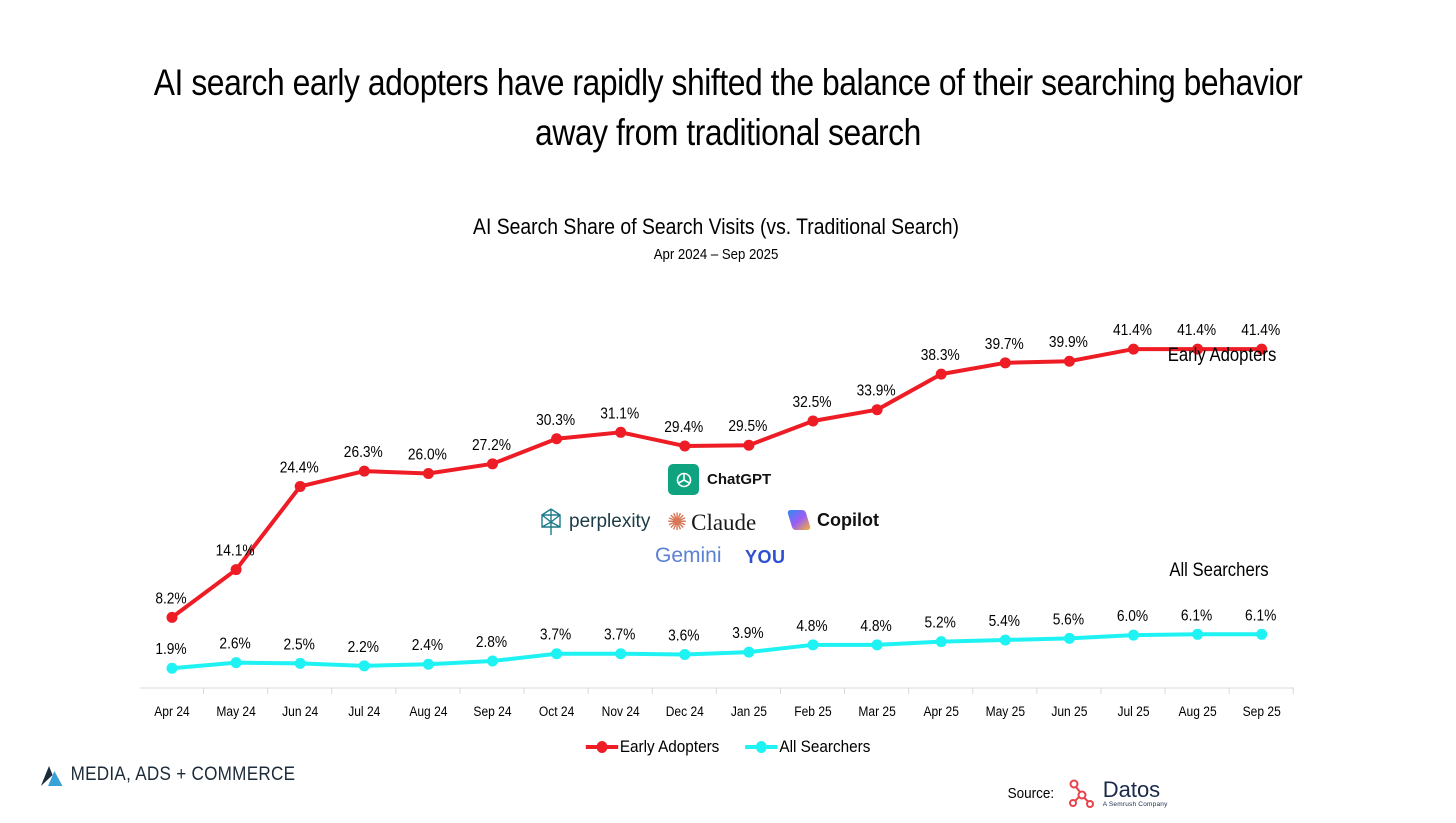 This screenshot has width=1456, height=823. What do you see at coordinates (1005, 711) in the screenshot?
I see `x-tick-label: May 25` at bounding box center [1005, 711].